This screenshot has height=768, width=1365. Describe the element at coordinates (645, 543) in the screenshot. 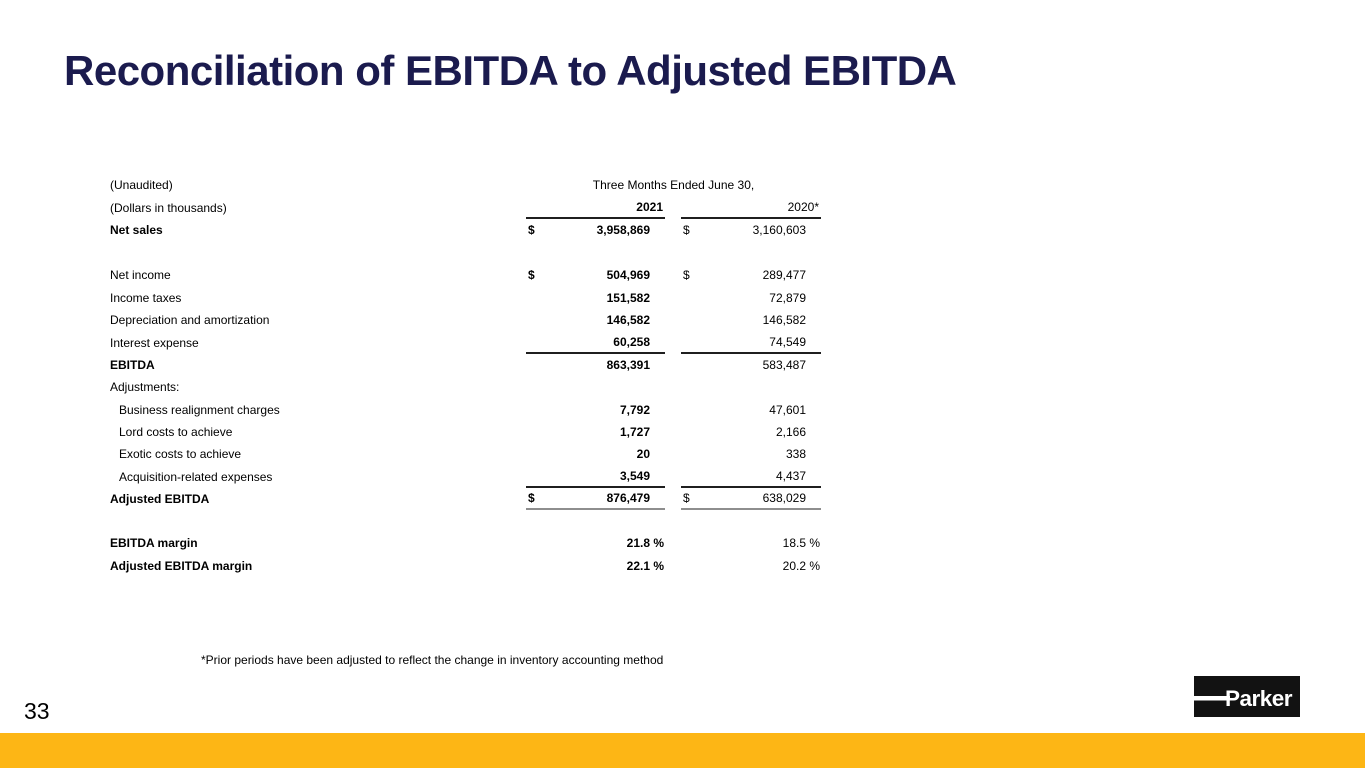

I see `value-2021: 21.8 %` at that location.